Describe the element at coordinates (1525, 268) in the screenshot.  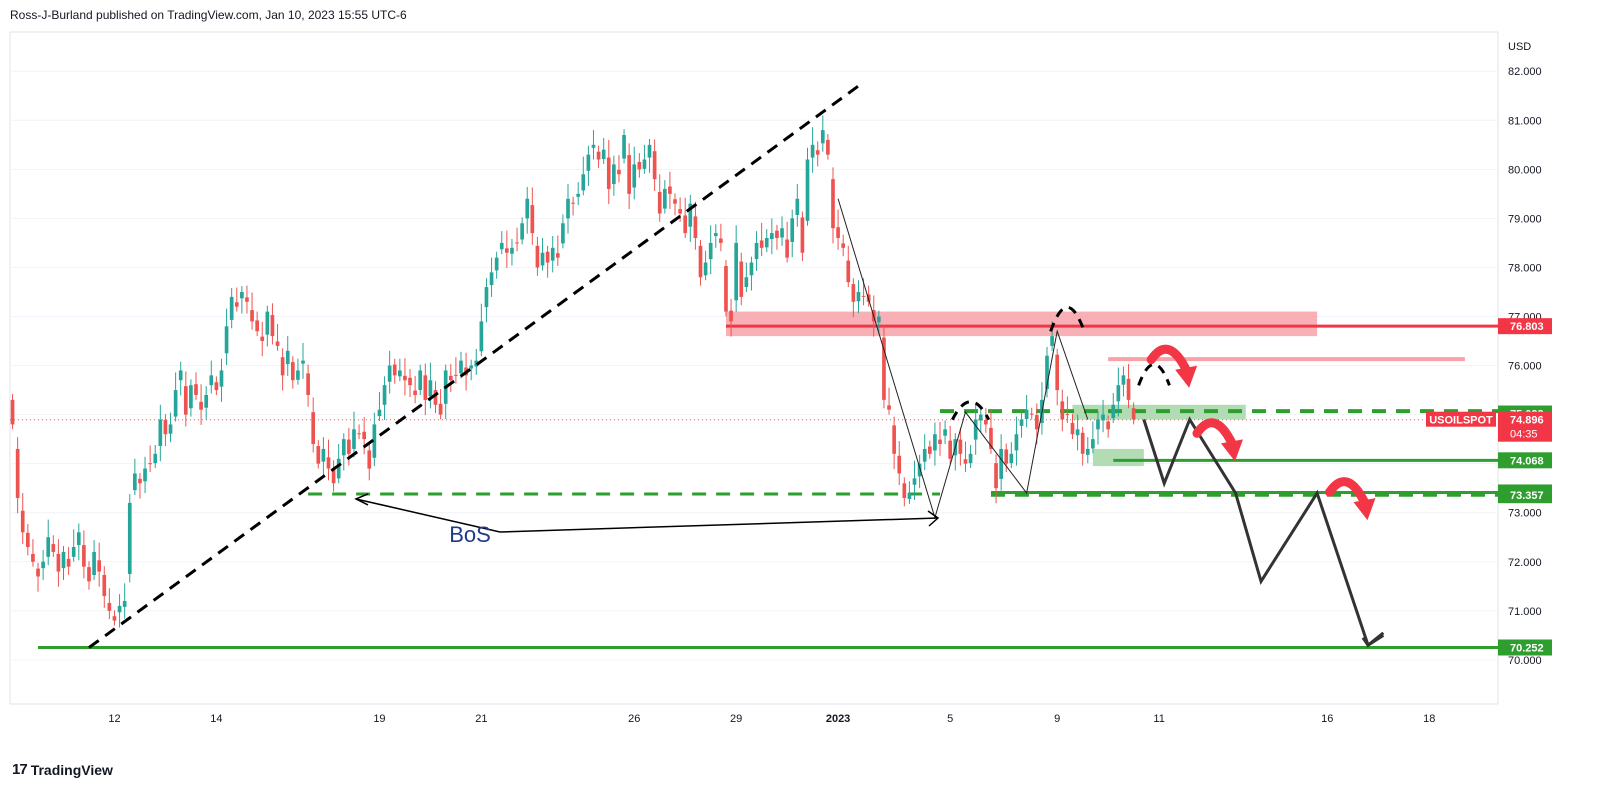
I see `y-tick-label: 78.000` at that location.